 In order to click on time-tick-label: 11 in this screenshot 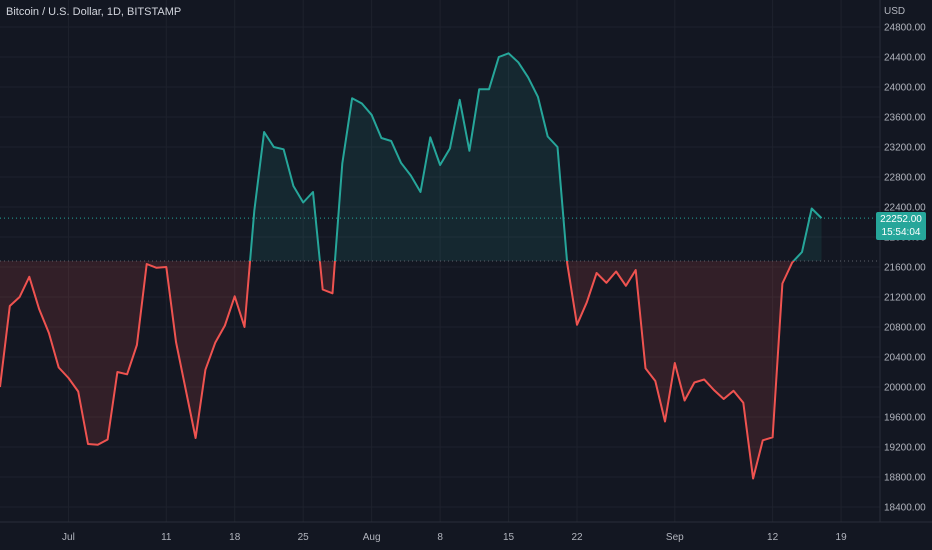, I will do `click(166, 537)`.